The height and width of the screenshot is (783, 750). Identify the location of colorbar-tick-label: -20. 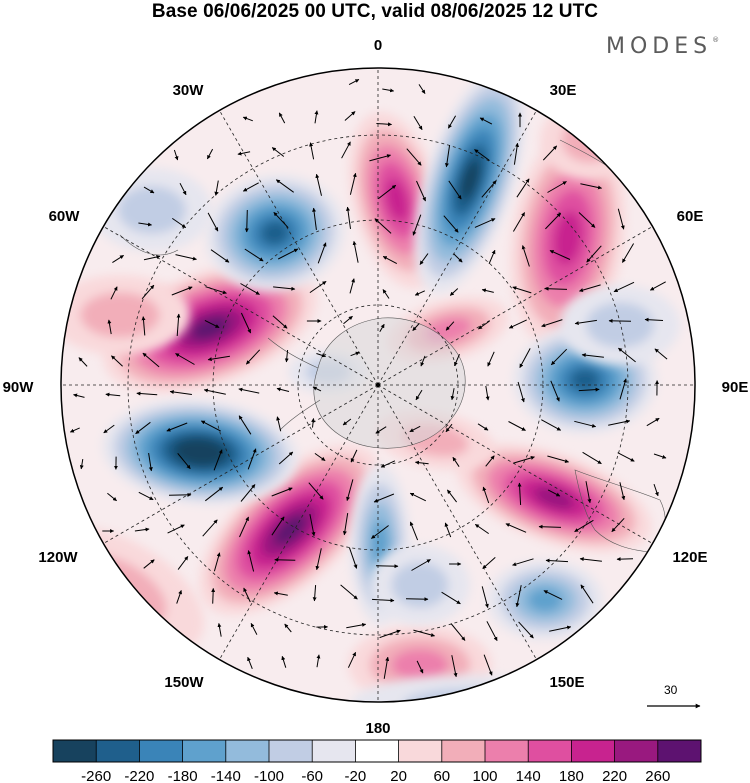
(356, 775).